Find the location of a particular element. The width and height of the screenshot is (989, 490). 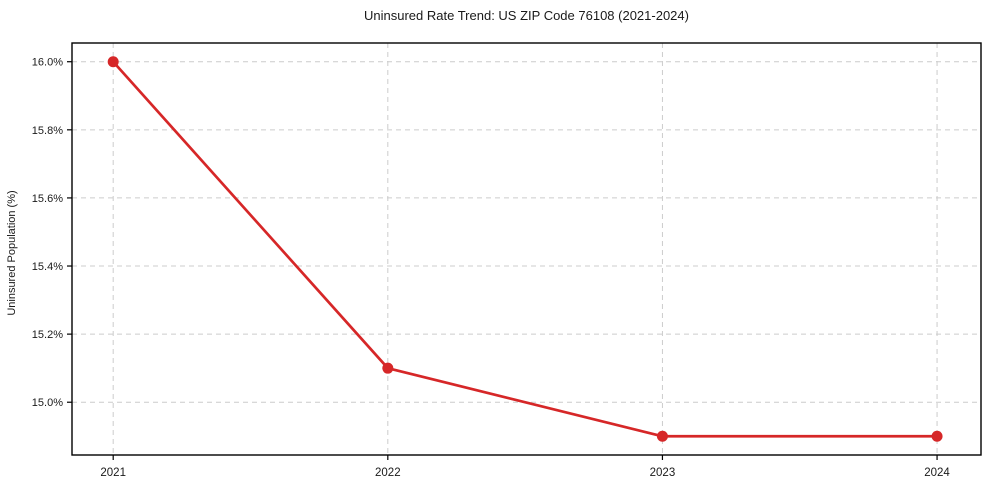

x-tick-label: 2022 is located at coordinates (388, 473).